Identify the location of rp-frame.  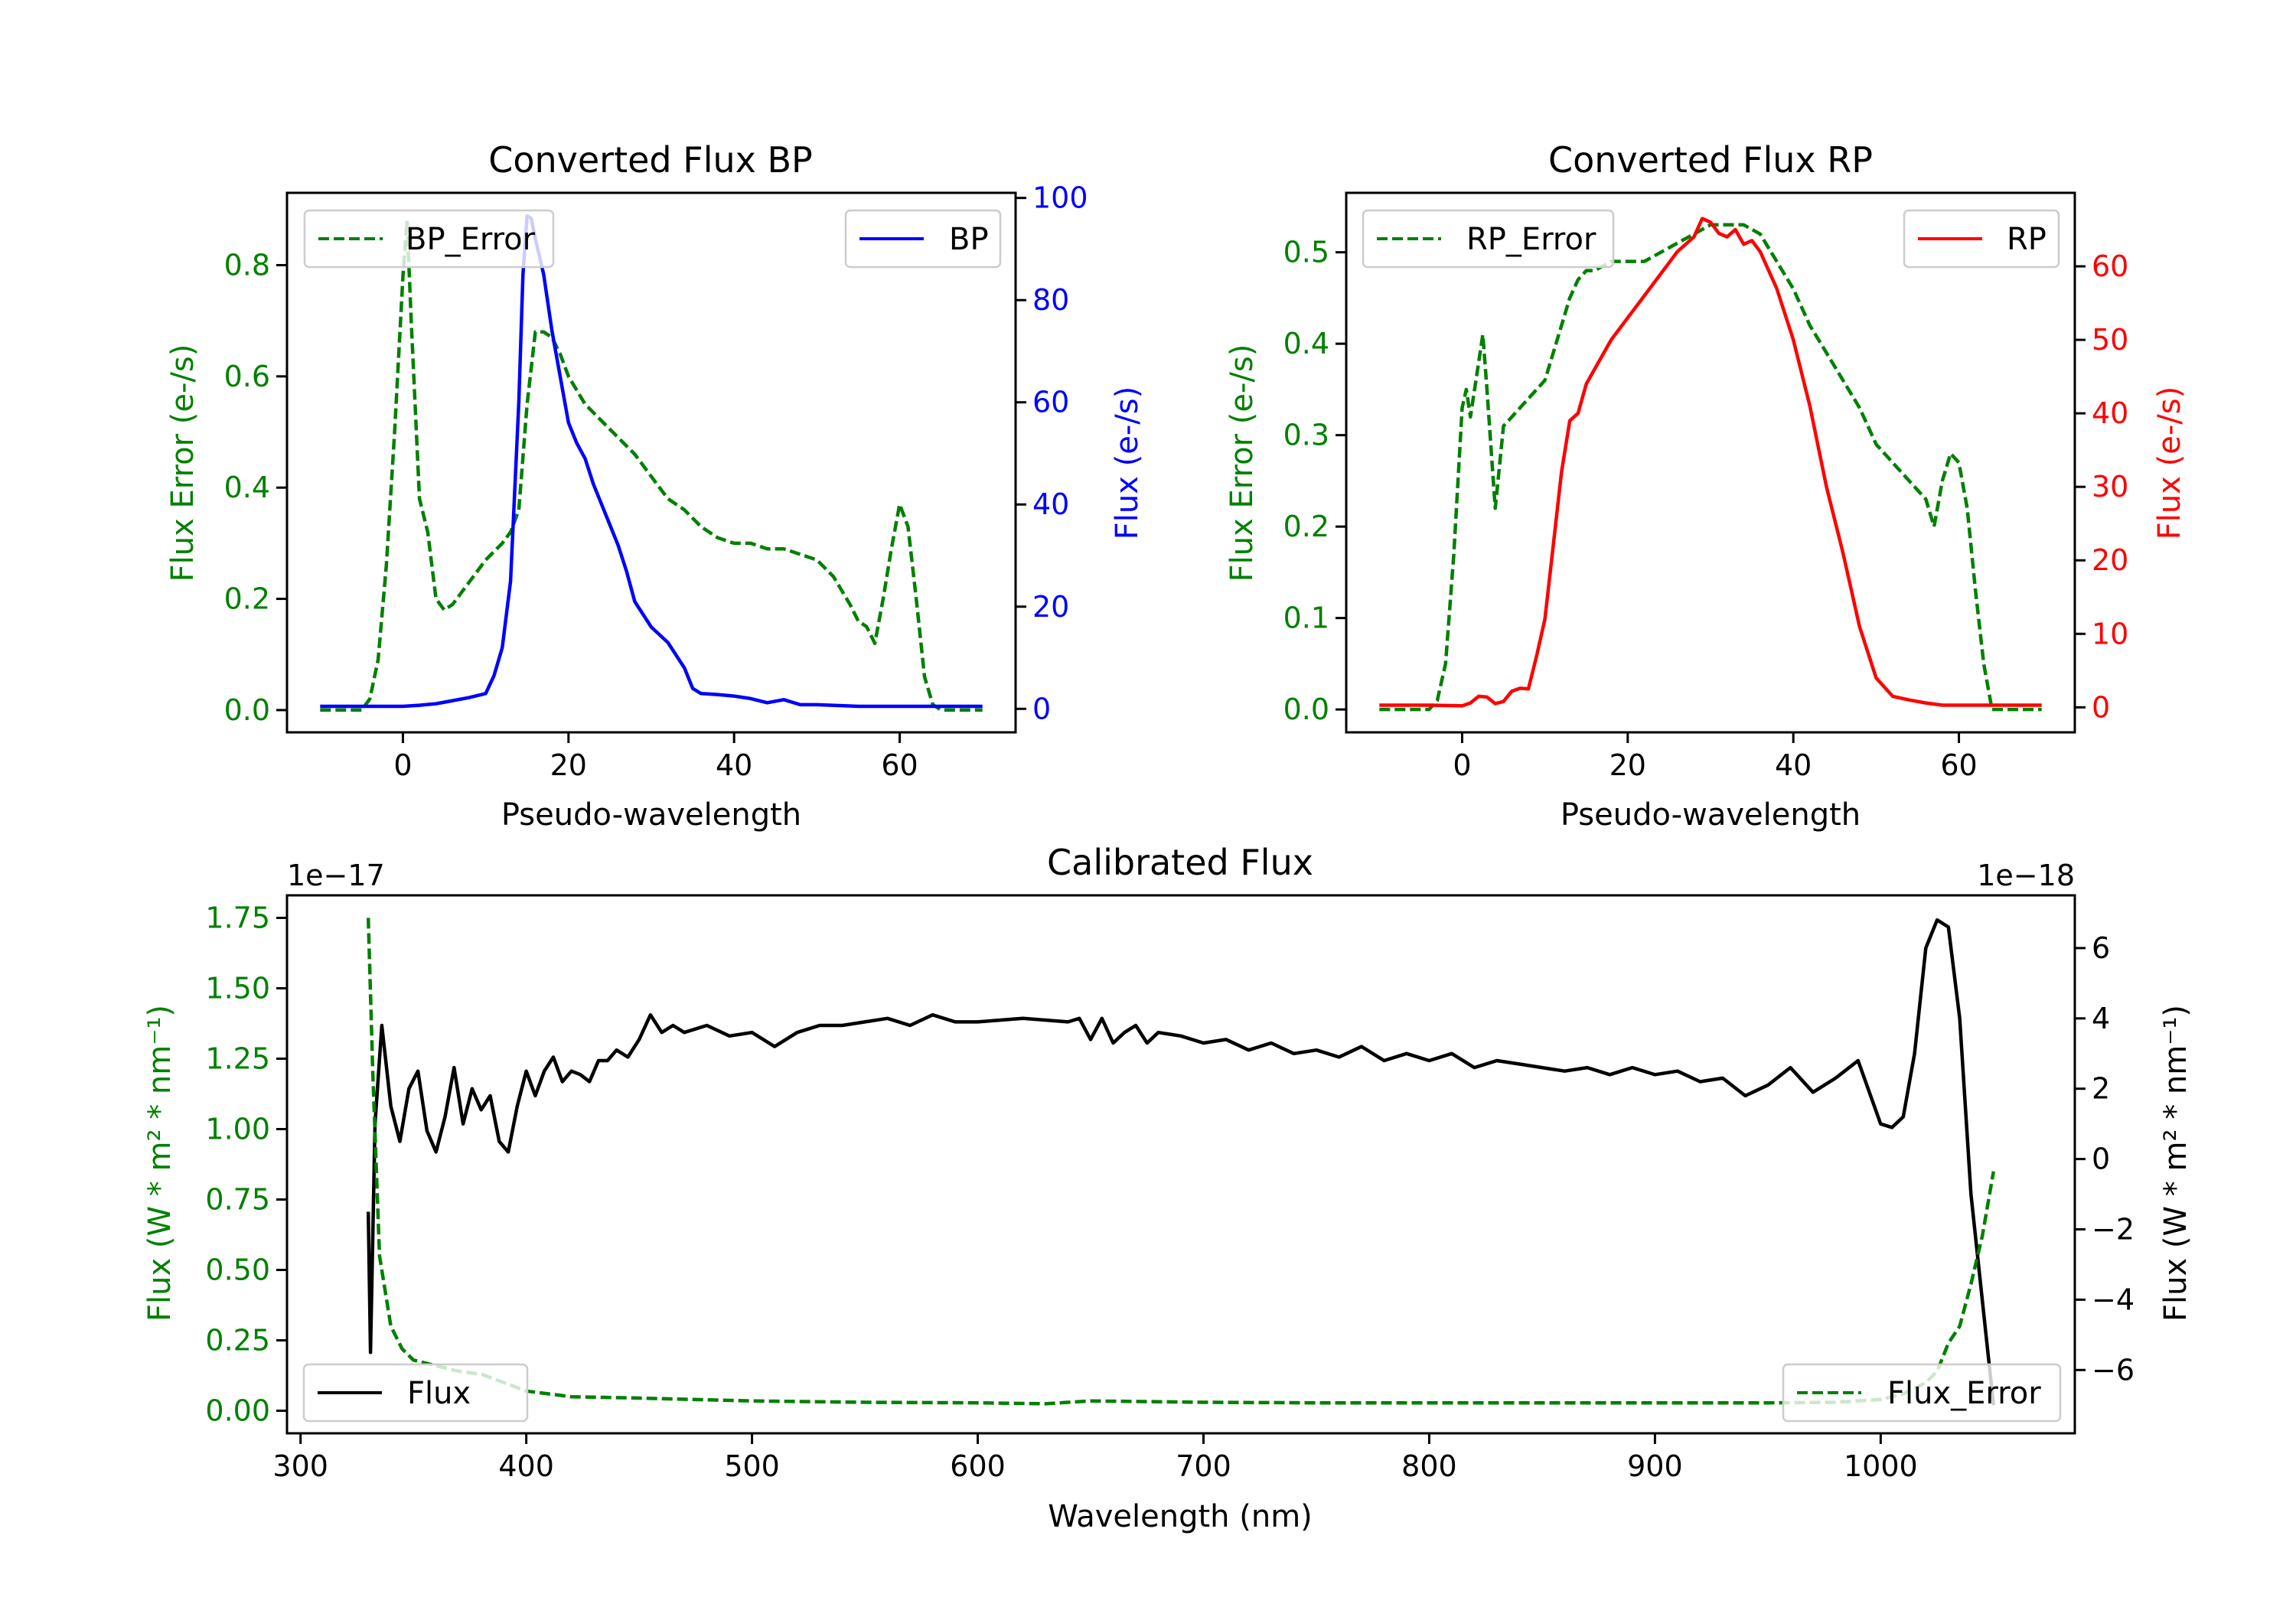
(1710, 463).